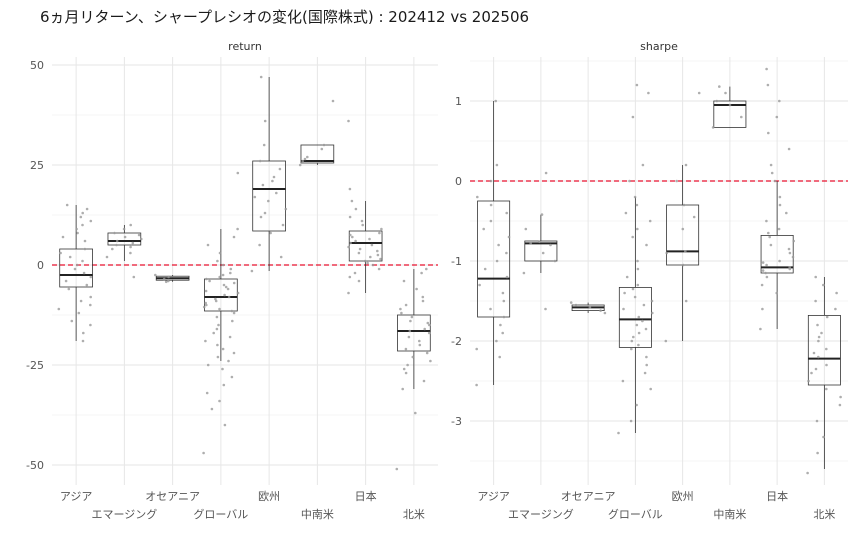 The image size is (862, 545). I want to click on y-tick-label: -2, so click(456, 341).